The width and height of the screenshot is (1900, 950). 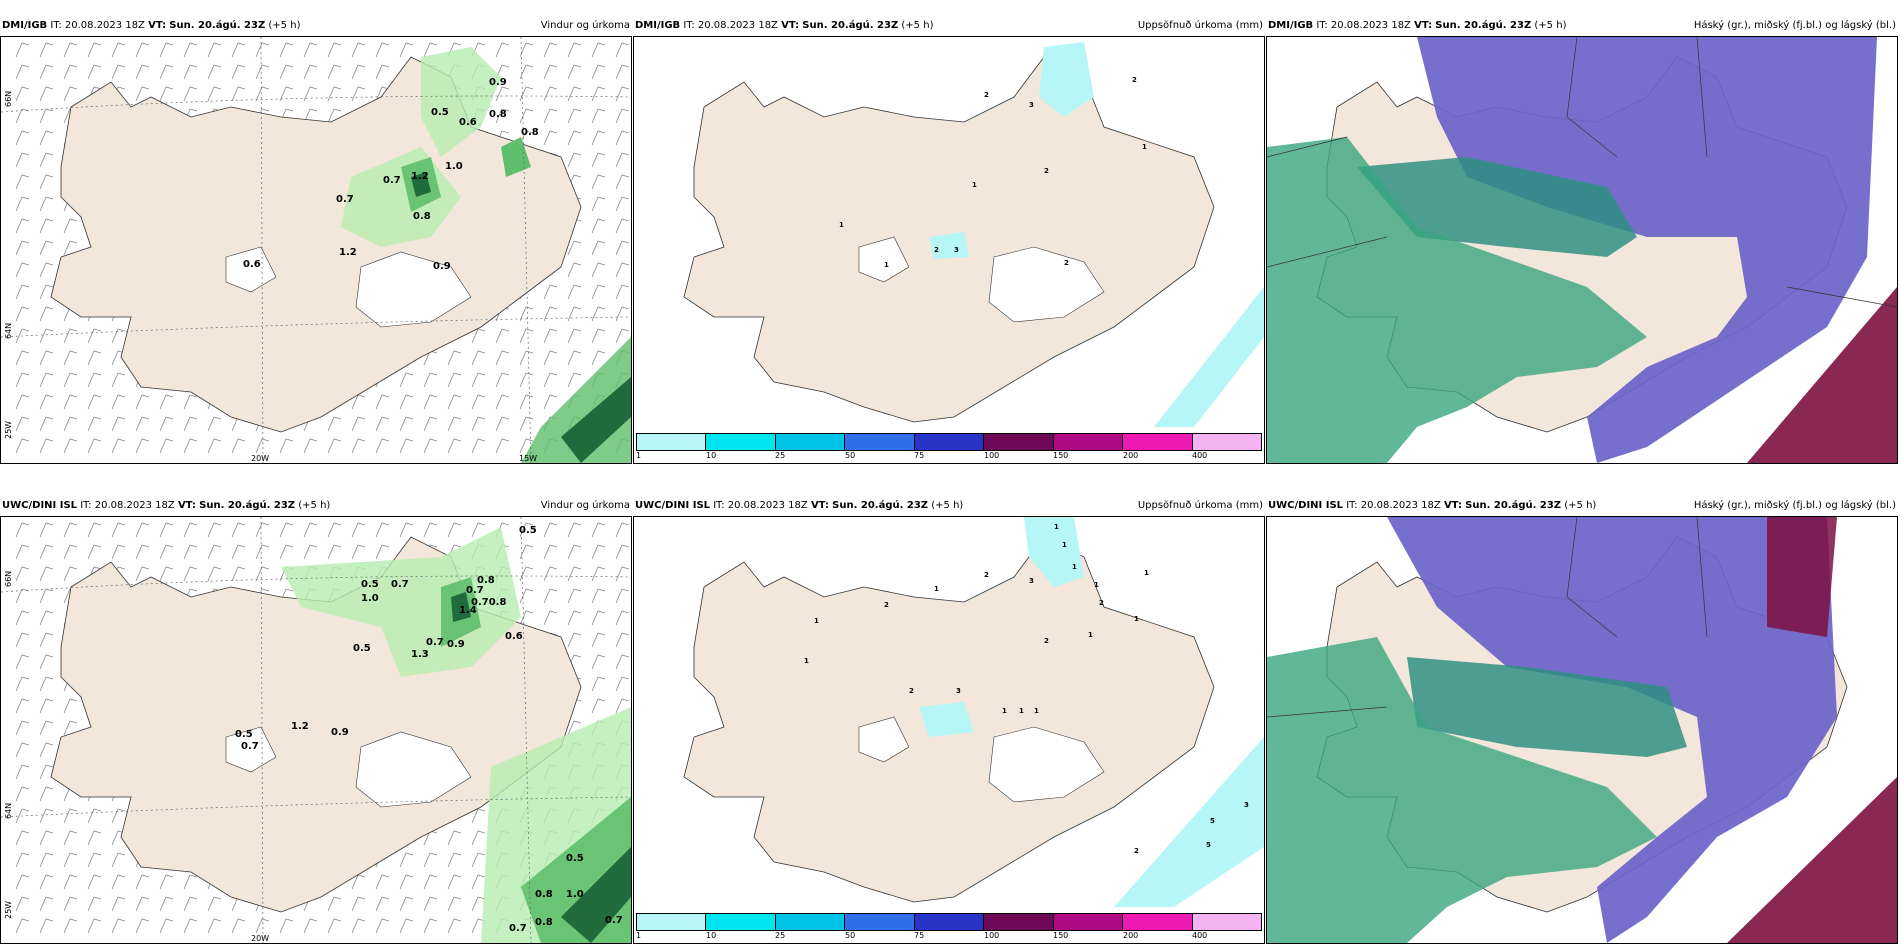 I want to click on cloud-map, so click(x=1582, y=730).